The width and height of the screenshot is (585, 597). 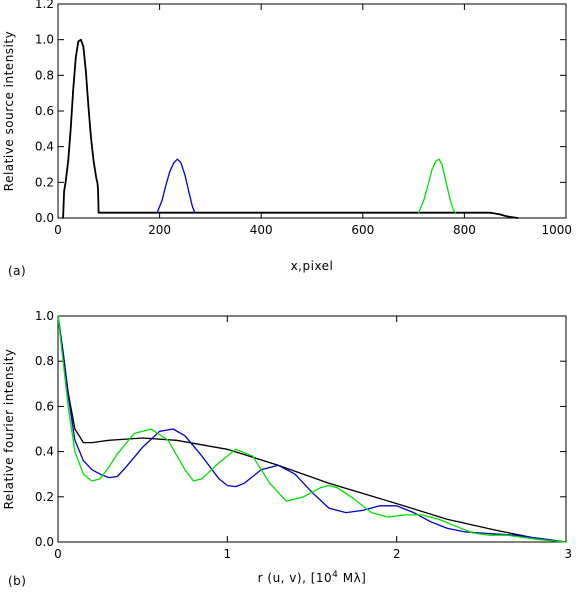 I want to click on panel-b-x-axis-label: r (u, v), [104 Mλ], so click(x=312, y=577).